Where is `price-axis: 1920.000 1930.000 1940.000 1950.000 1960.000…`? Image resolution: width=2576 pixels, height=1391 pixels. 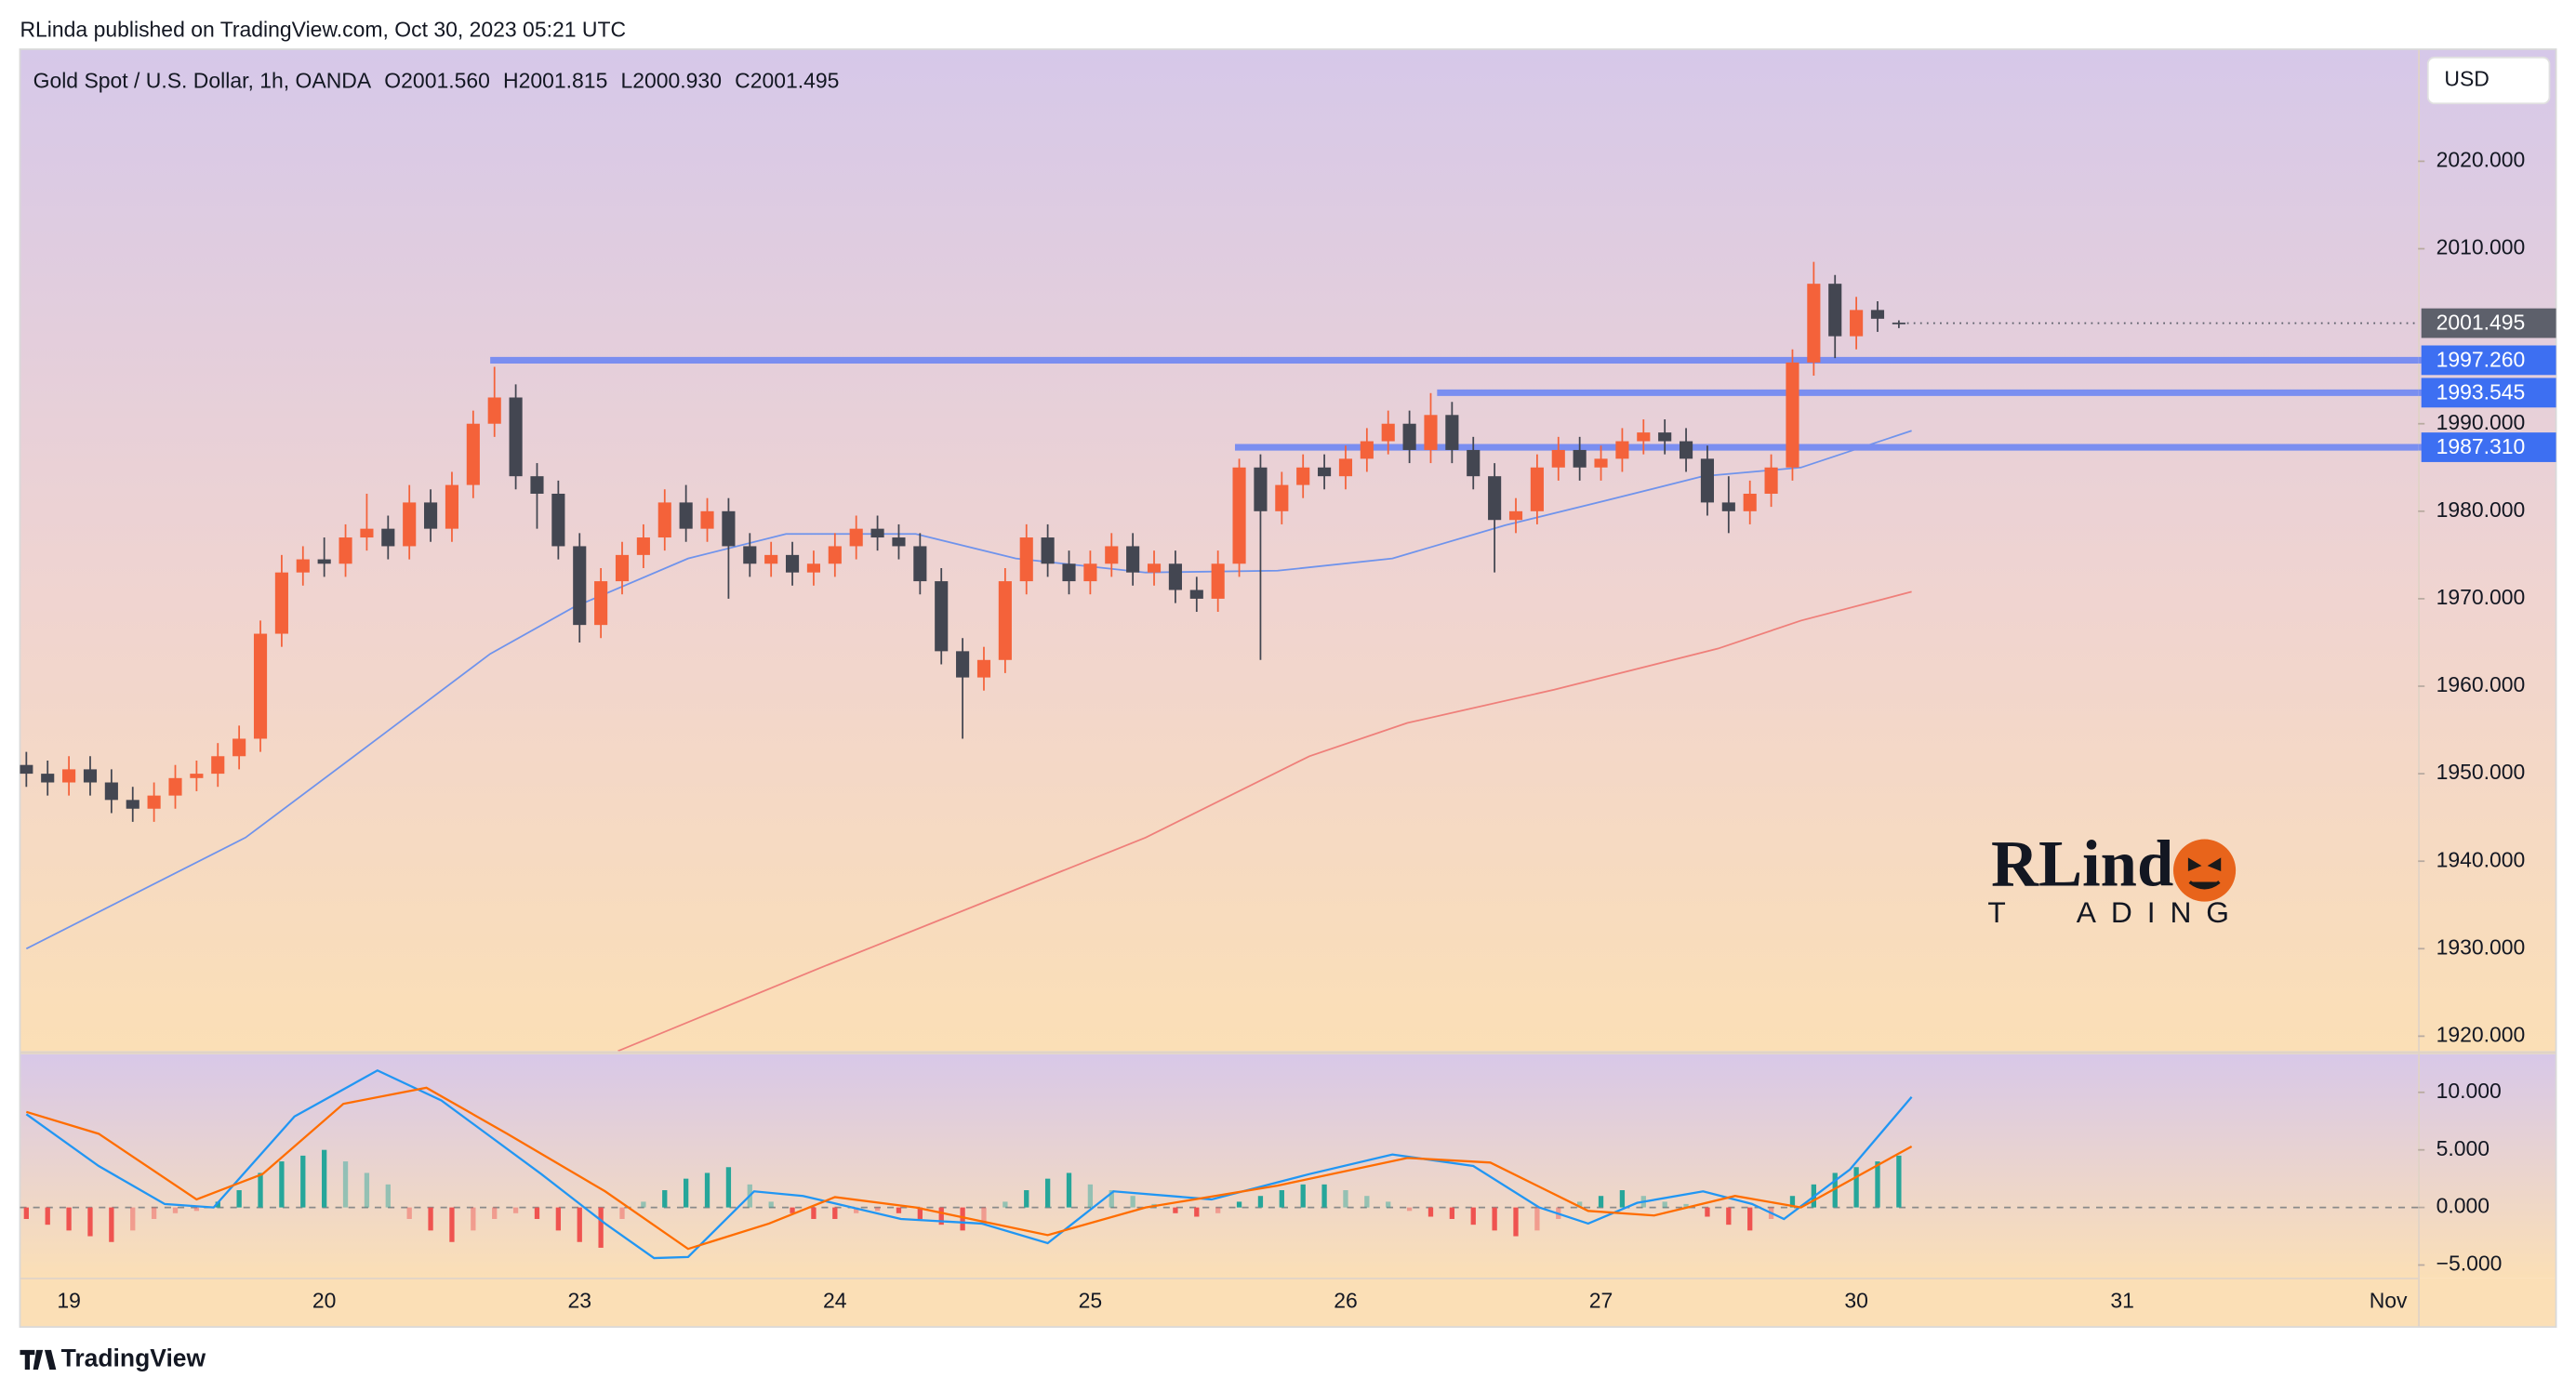 price-axis: 1920.000 1930.000 1940.000 1950.000 1960.000… is located at coordinates (2487, 711).